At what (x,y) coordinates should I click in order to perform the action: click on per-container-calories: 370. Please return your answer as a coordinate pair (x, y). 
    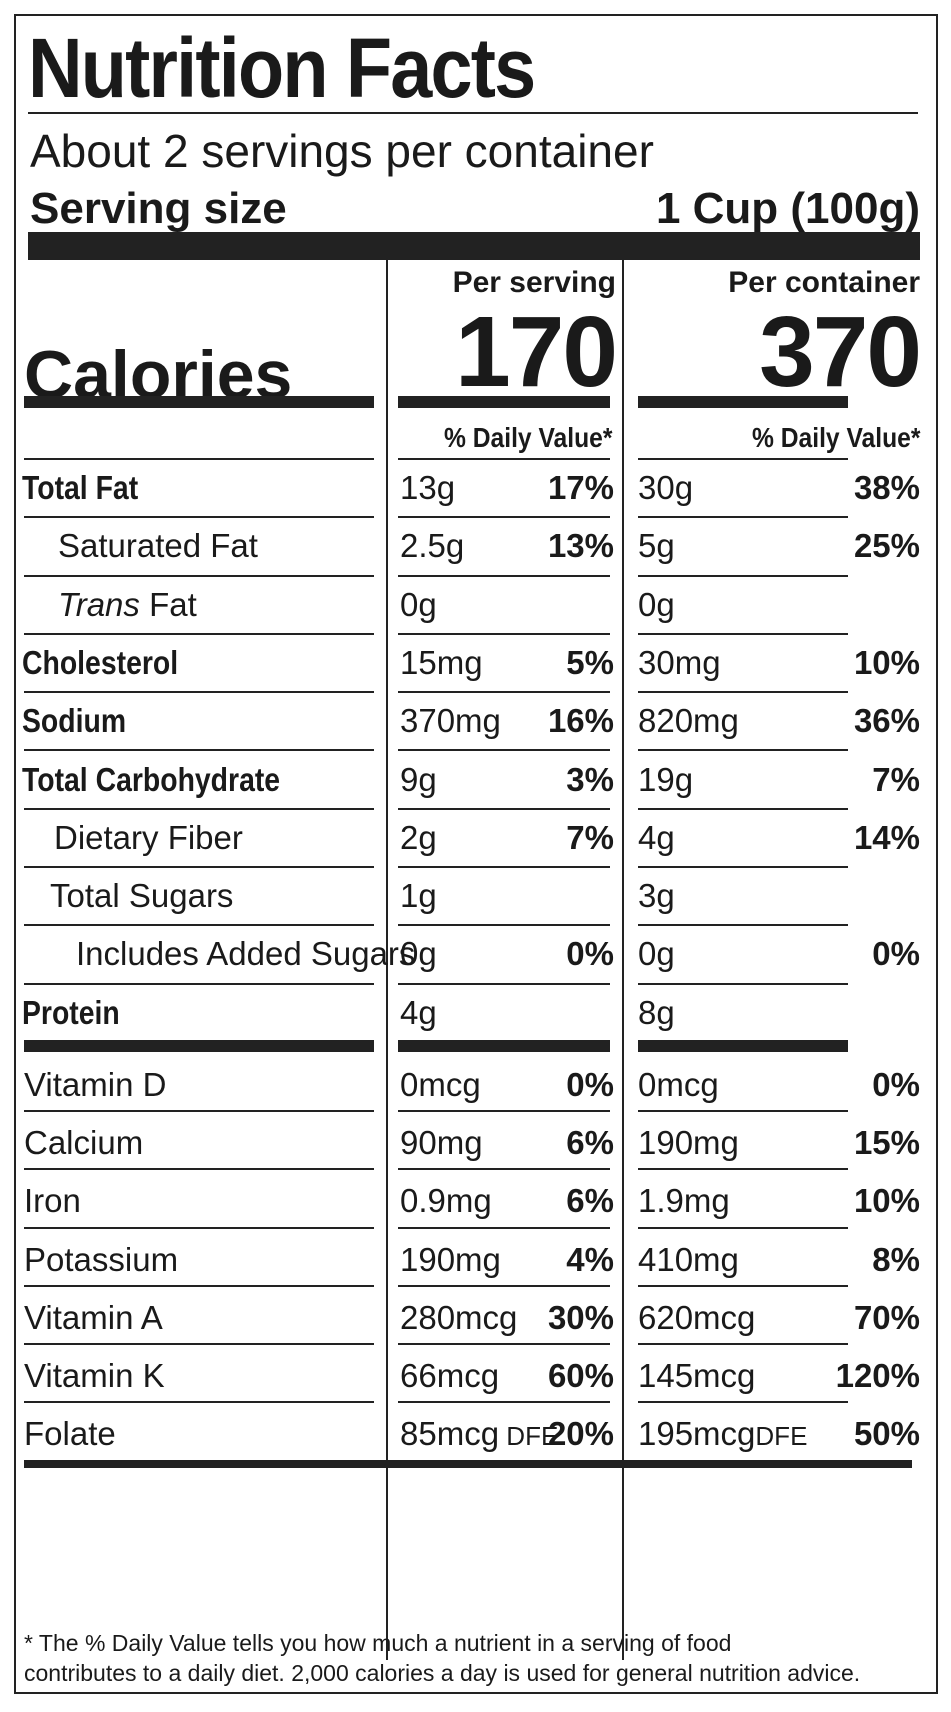
    Looking at the image, I should click on (840, 352).